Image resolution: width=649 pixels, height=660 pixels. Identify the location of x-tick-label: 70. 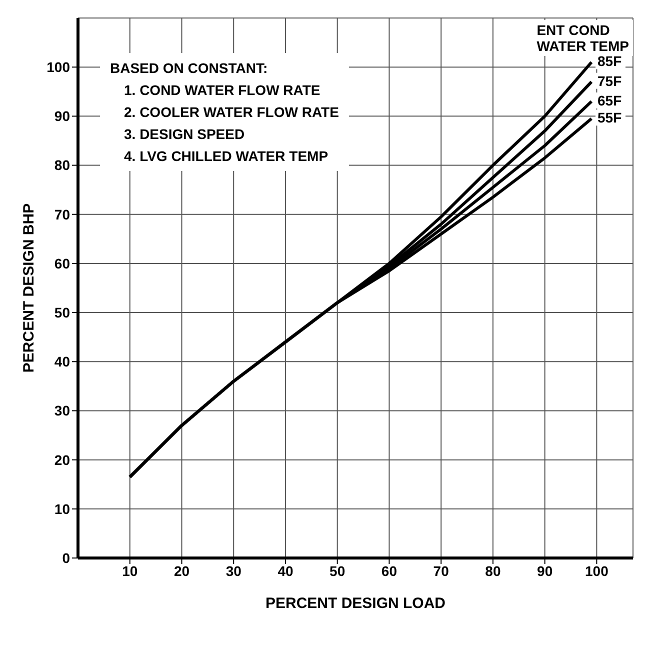
(441, 570).